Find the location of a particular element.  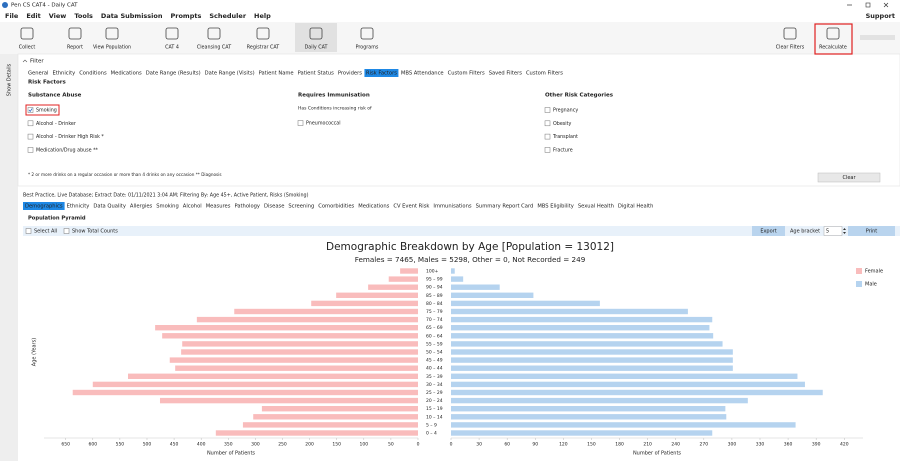

menu-item: Data Submission is located at coordinates (132, 16).